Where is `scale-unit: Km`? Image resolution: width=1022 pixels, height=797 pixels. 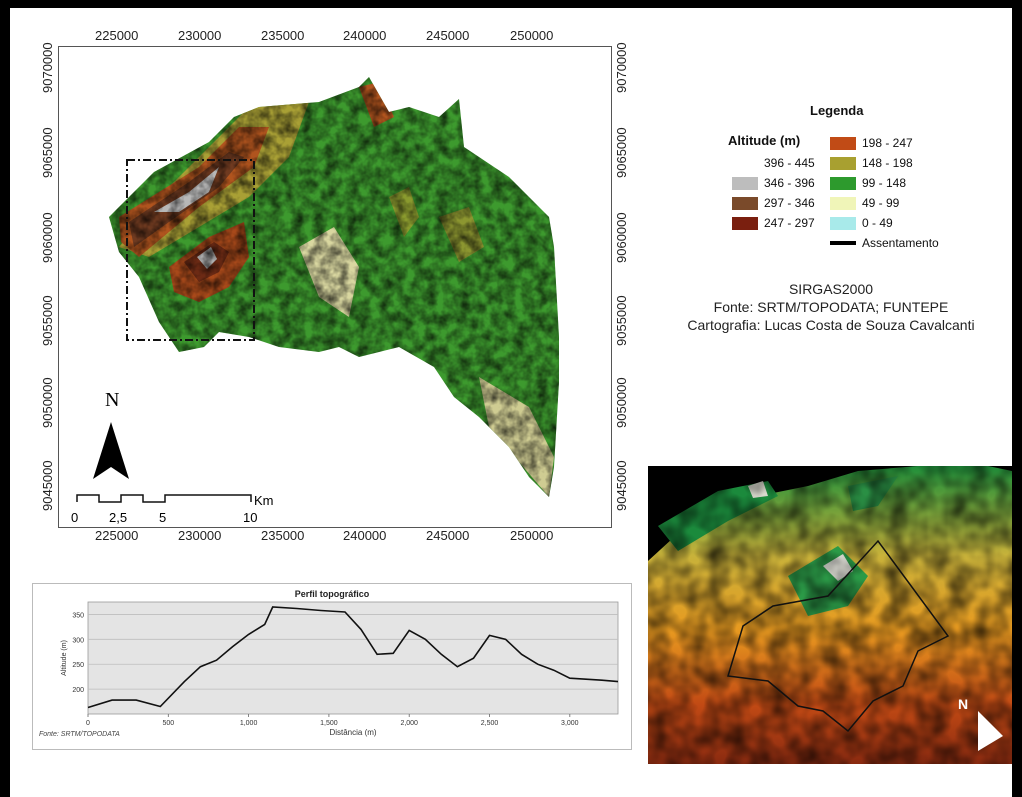 scale-unit: Km is located at coordinates (264, 500).